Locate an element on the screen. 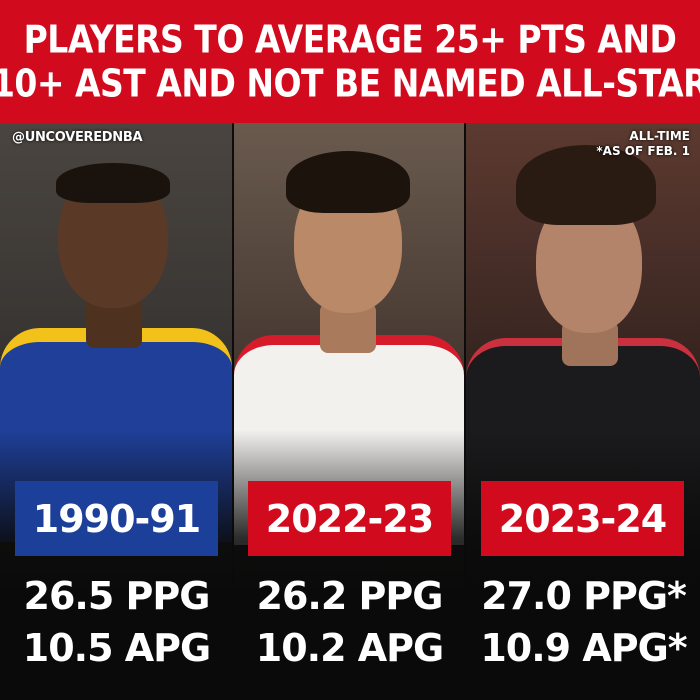  stats-block-2: 26.2 PPG 10.2 APG is located at coordinates (349, 622).